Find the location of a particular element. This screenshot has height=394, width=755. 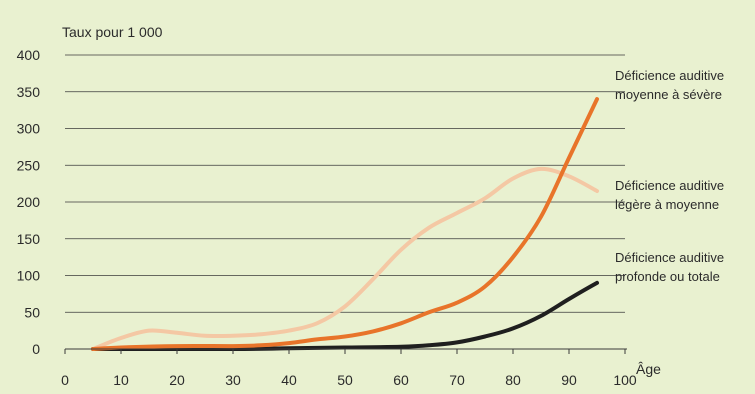

x-tick-label: 0 is located at coordinates (65, 380).